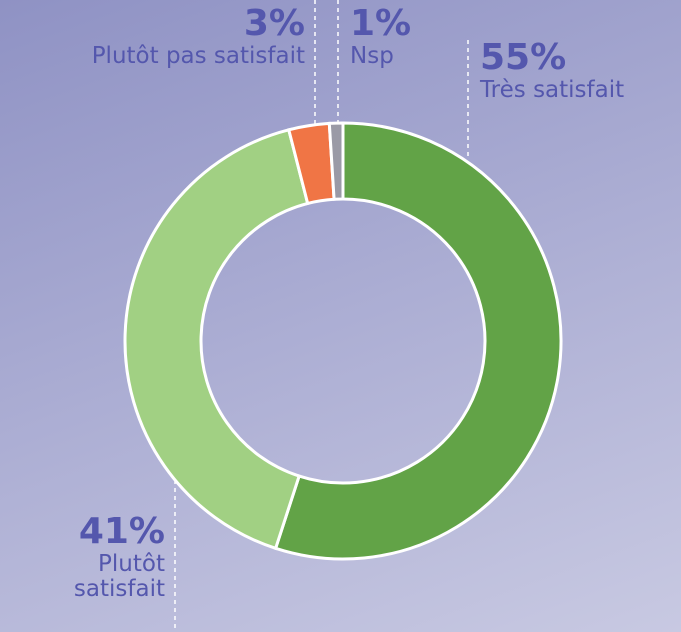  What do you see at coordinates (198, 55) in the screenshot?
I see `category-label: Plutôt pas satisfait` at bounding box center [198, 55].